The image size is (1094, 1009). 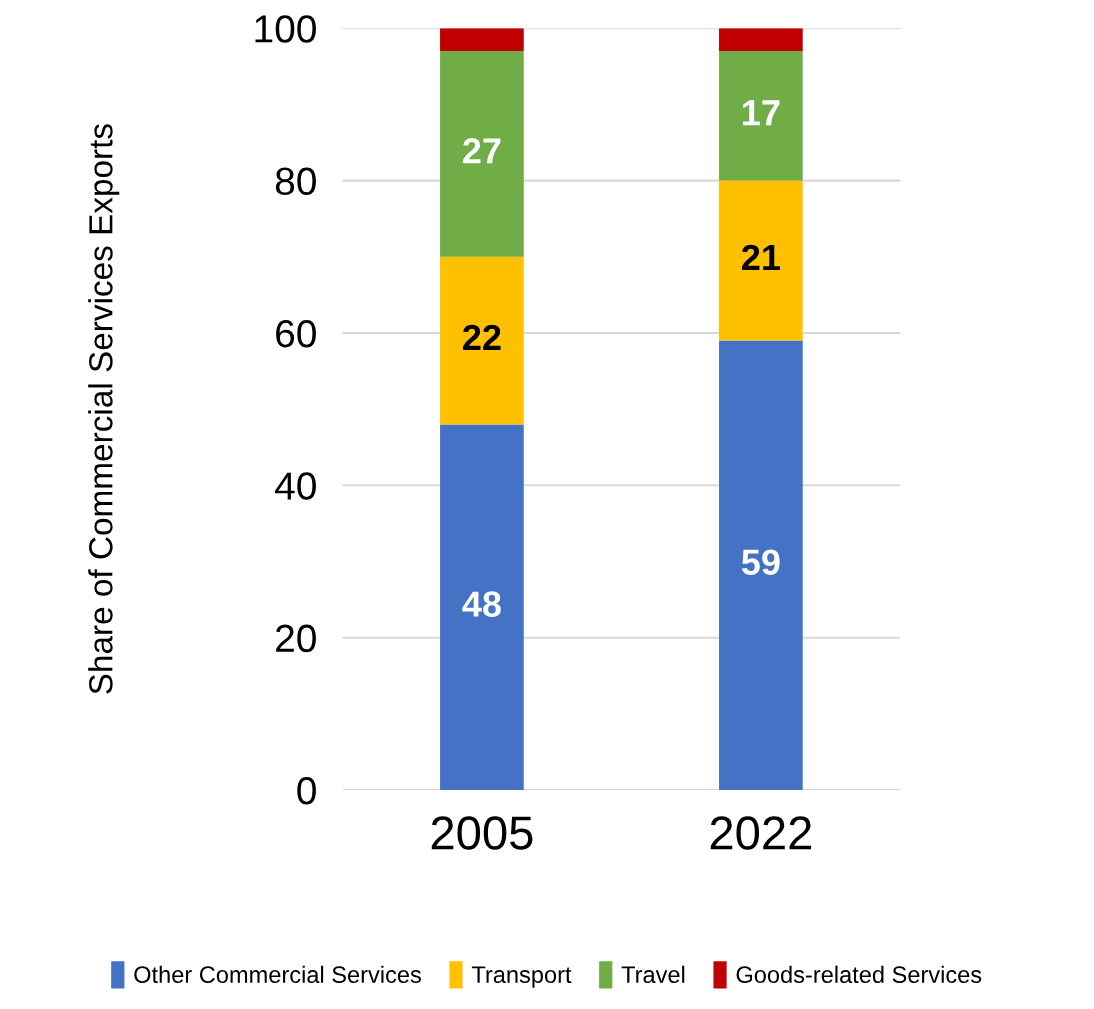 What do you see at coordinates (482, 337) in the screenshot?
I see `data-label: 22` at bounding box center [482, 337].